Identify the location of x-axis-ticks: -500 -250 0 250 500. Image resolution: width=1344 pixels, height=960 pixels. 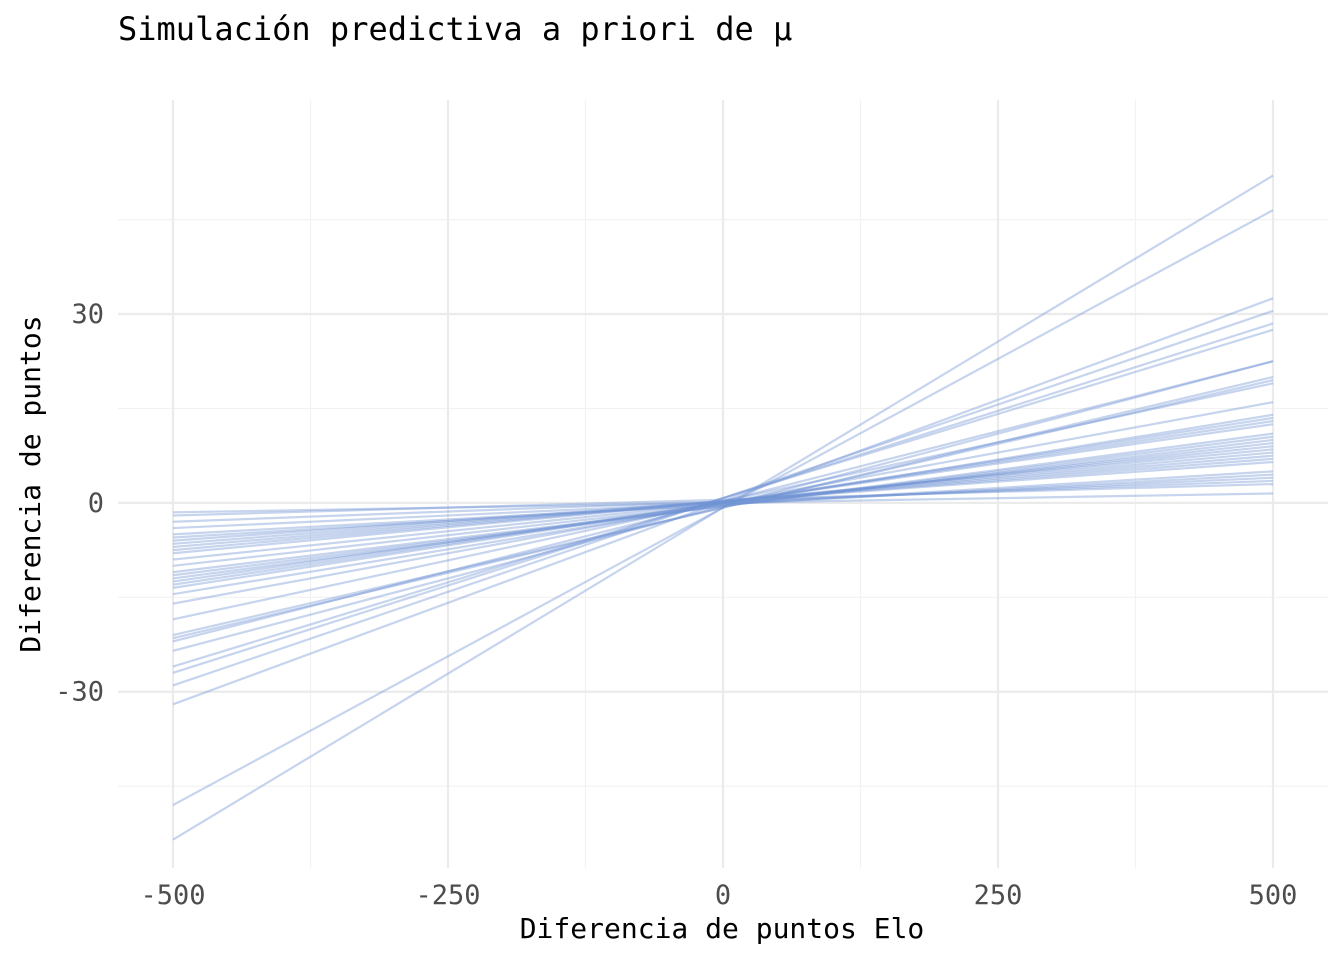
(718, 895).